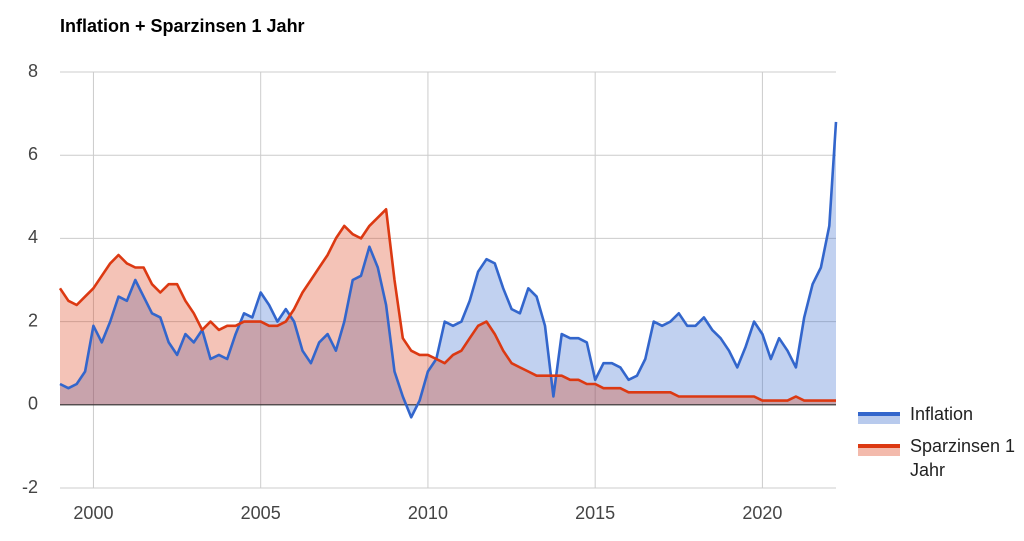  Describe the element at coordinates (595, 513) in the screenshot. I see `x-tick-label: 2015` at that location.